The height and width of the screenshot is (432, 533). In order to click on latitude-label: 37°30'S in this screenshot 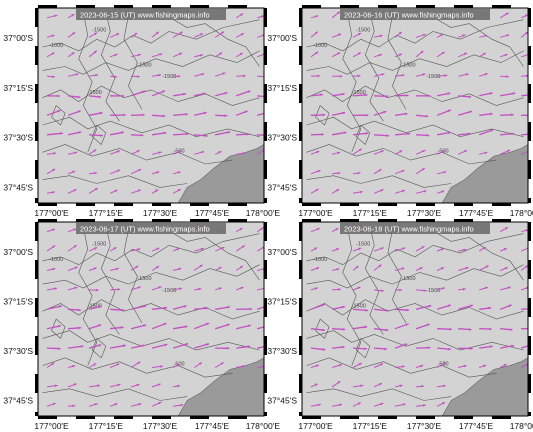, I will do `click(18, 138)`.